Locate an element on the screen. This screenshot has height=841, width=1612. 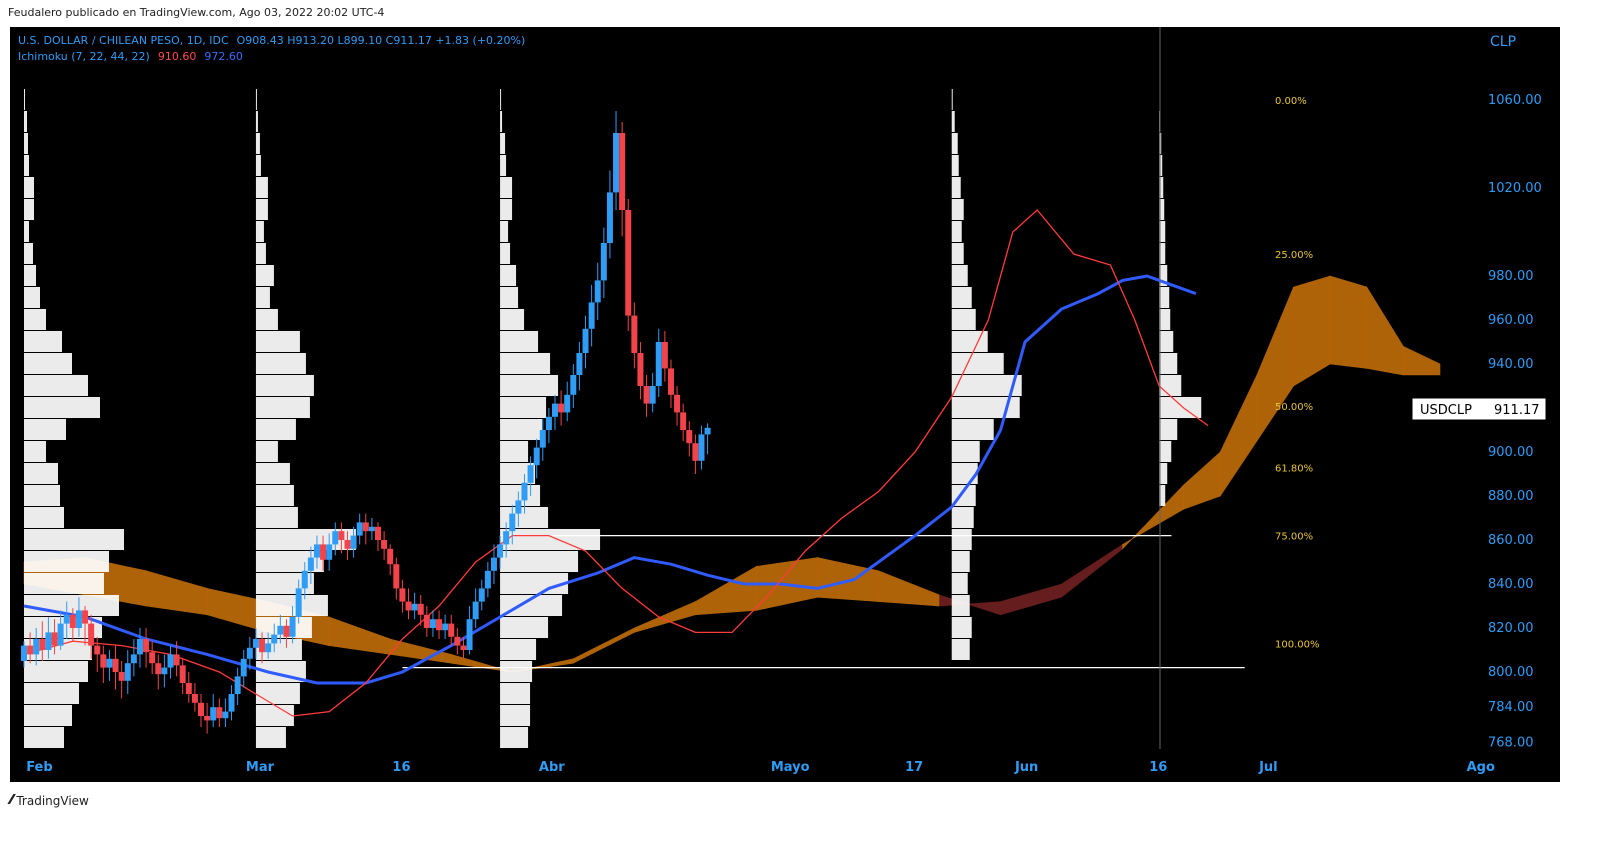
x-axis-tick: Jun is located at coordinates (1026, 767).